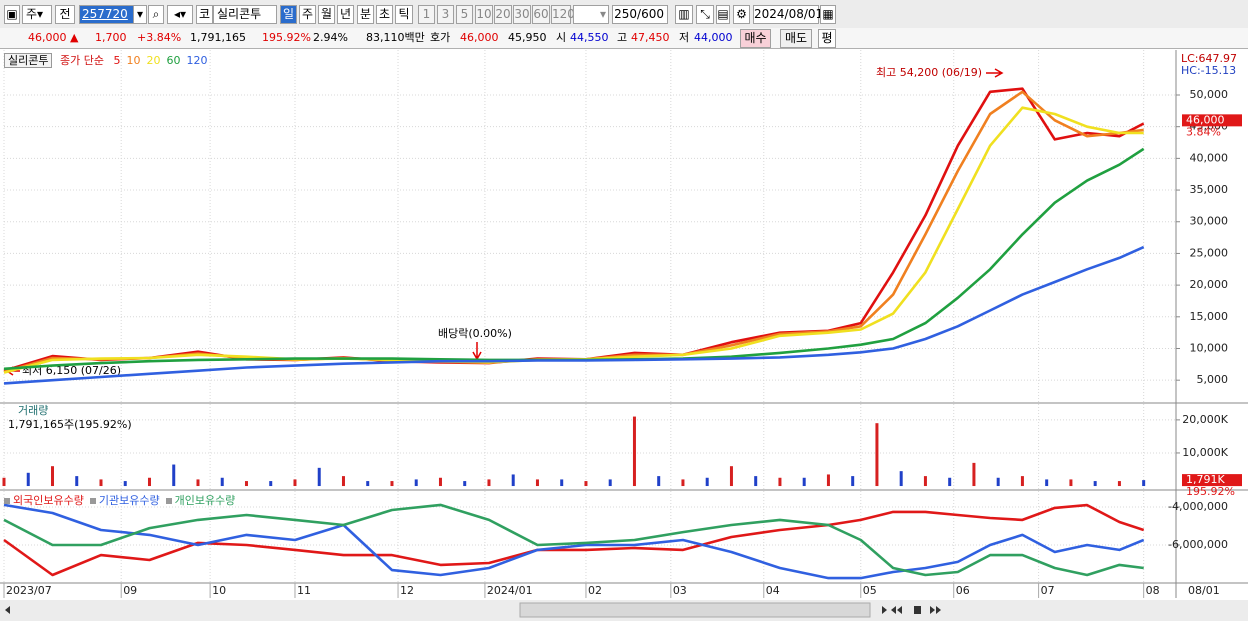  Describe the element at coordinates (1198, 506) in the screenshot. I see `y-tick-label: -4,000,000` at that location.